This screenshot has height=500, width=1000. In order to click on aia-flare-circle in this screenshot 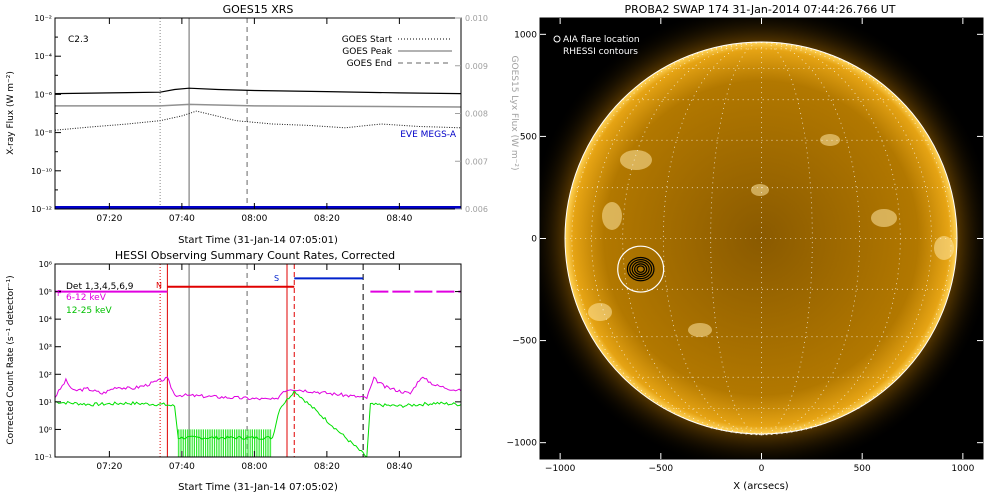, I will do `click(641, 269)`.